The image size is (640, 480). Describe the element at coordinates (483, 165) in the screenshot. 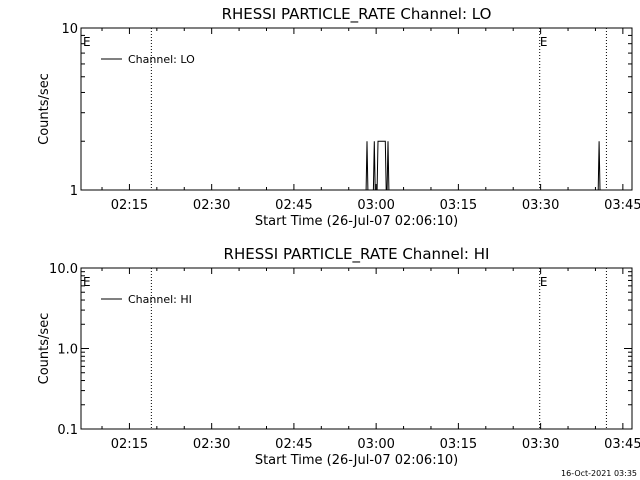

I see `panel-1-series-line` at that location.